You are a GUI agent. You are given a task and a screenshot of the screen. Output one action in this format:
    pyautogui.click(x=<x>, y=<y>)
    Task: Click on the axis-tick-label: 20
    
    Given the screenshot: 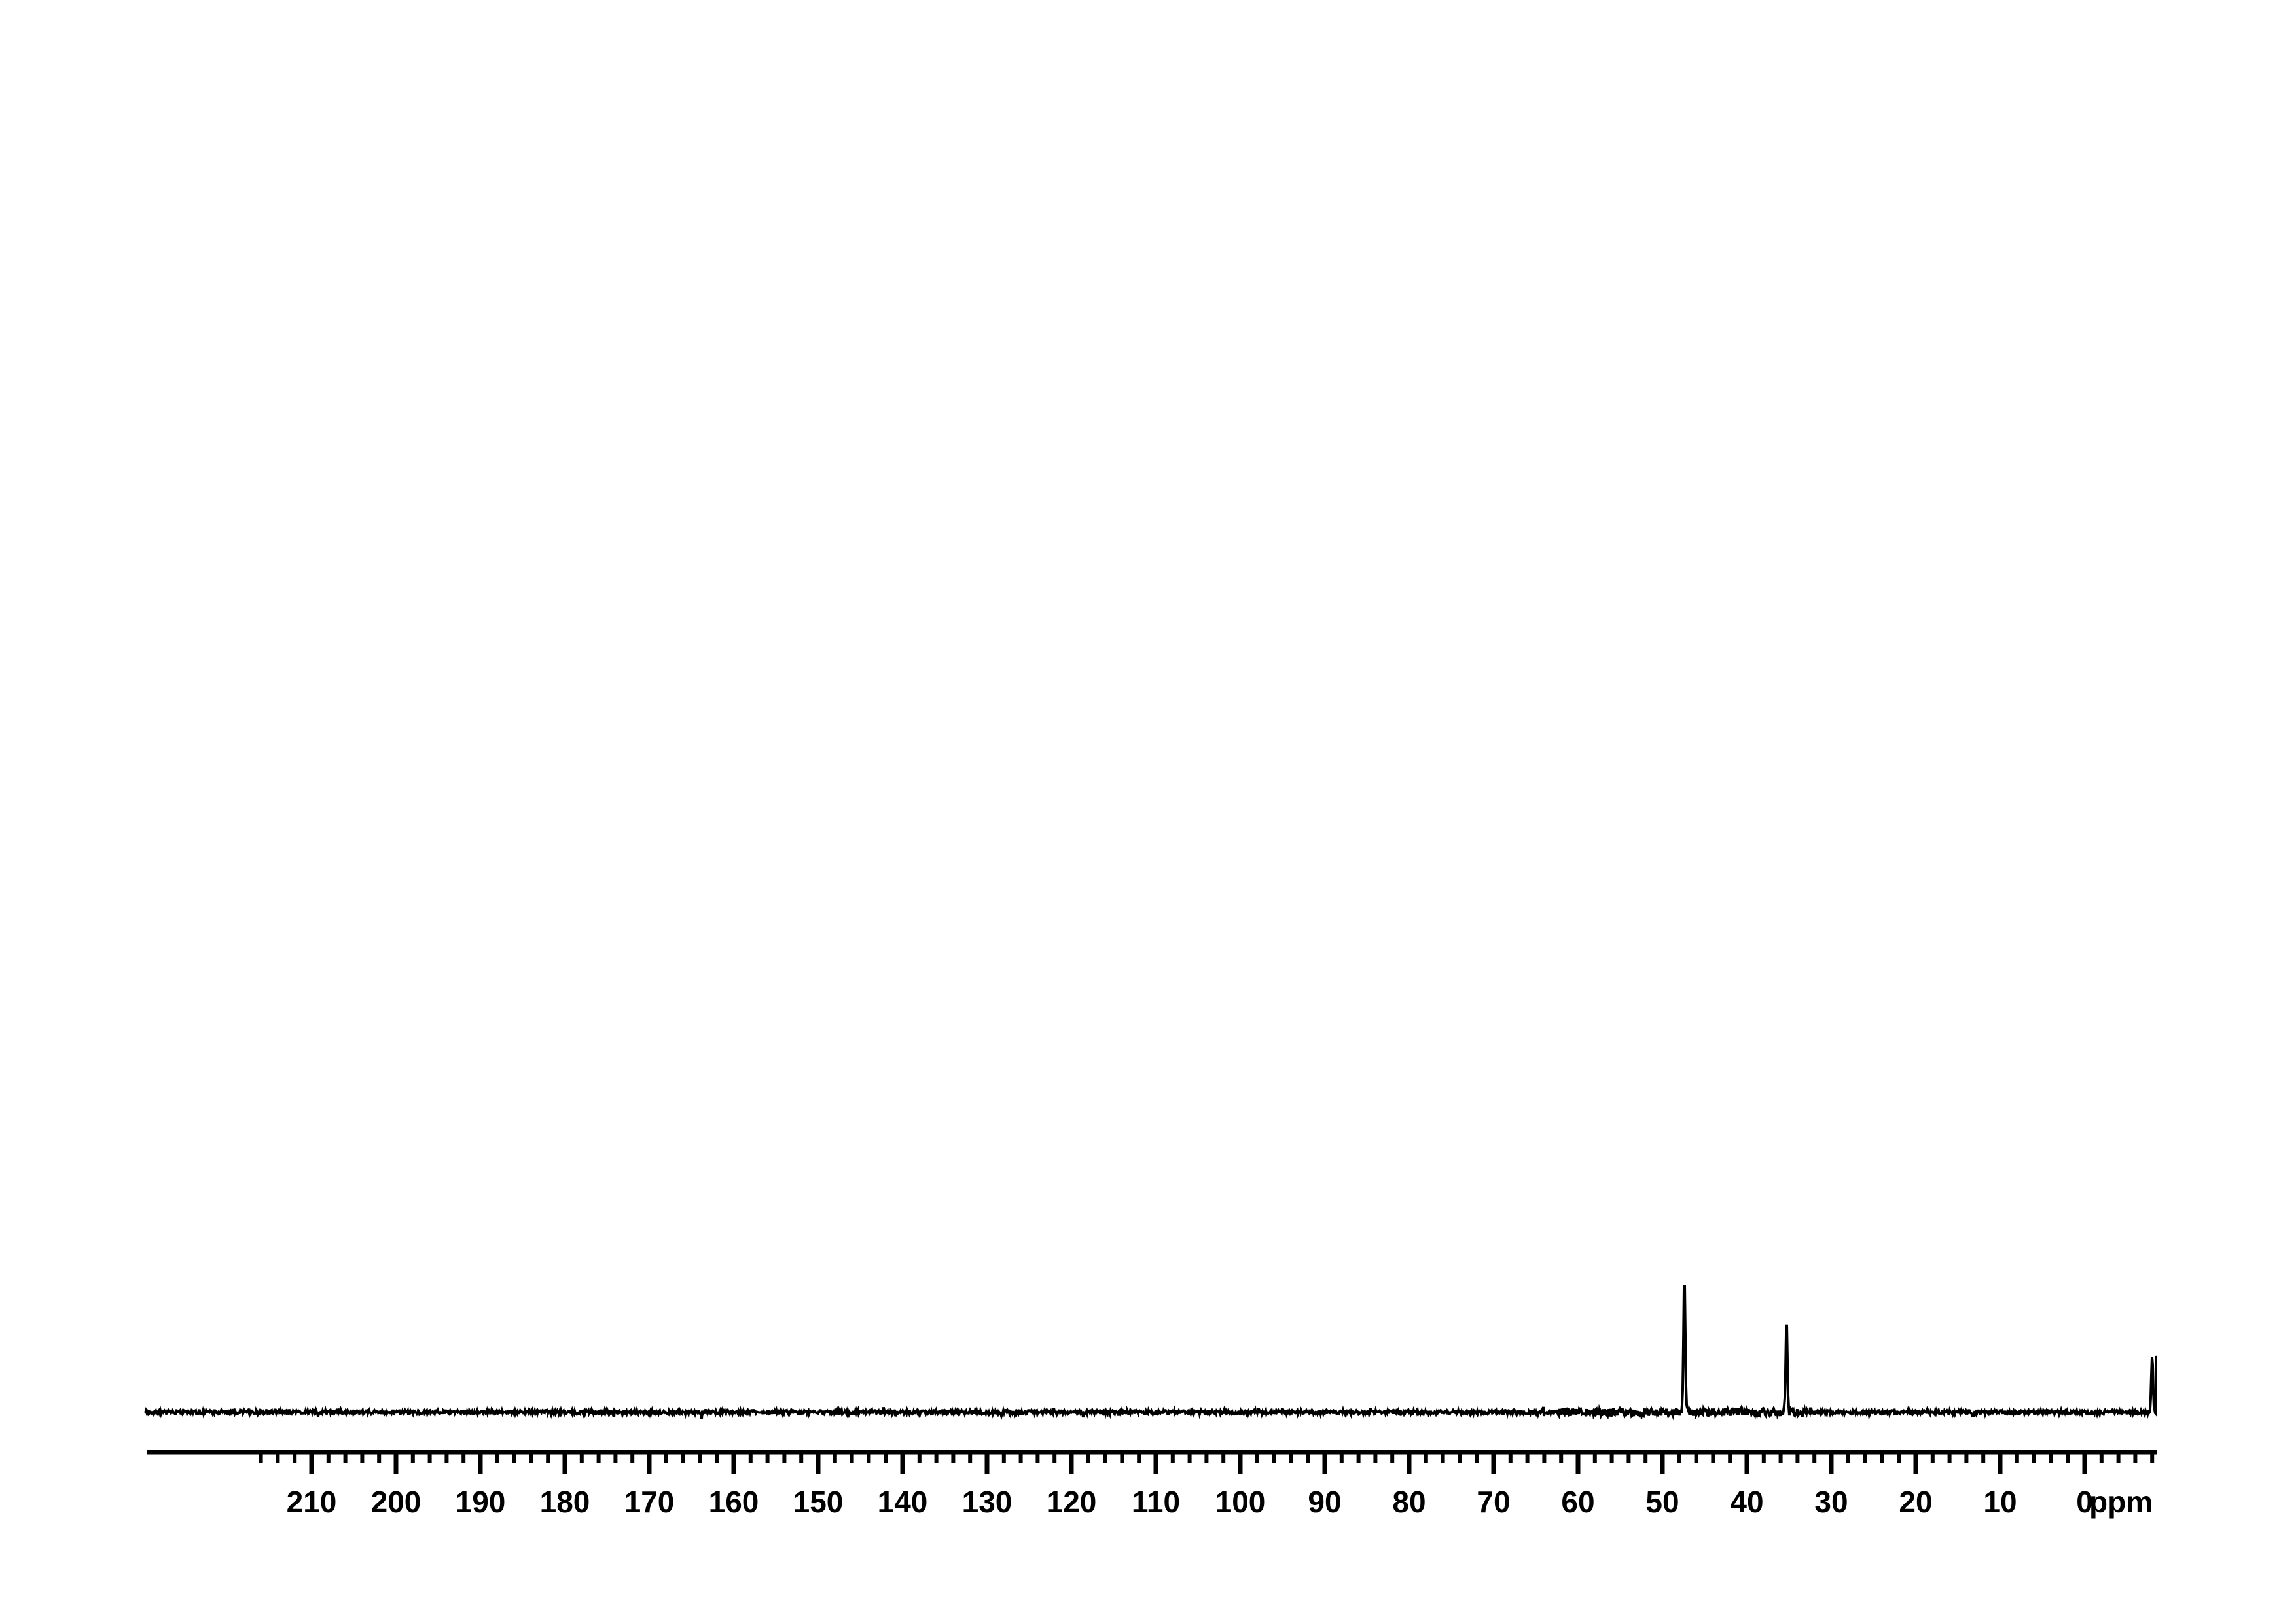 What is the action you would take?
    pyautogui.click(x=1915, y=1502)
    